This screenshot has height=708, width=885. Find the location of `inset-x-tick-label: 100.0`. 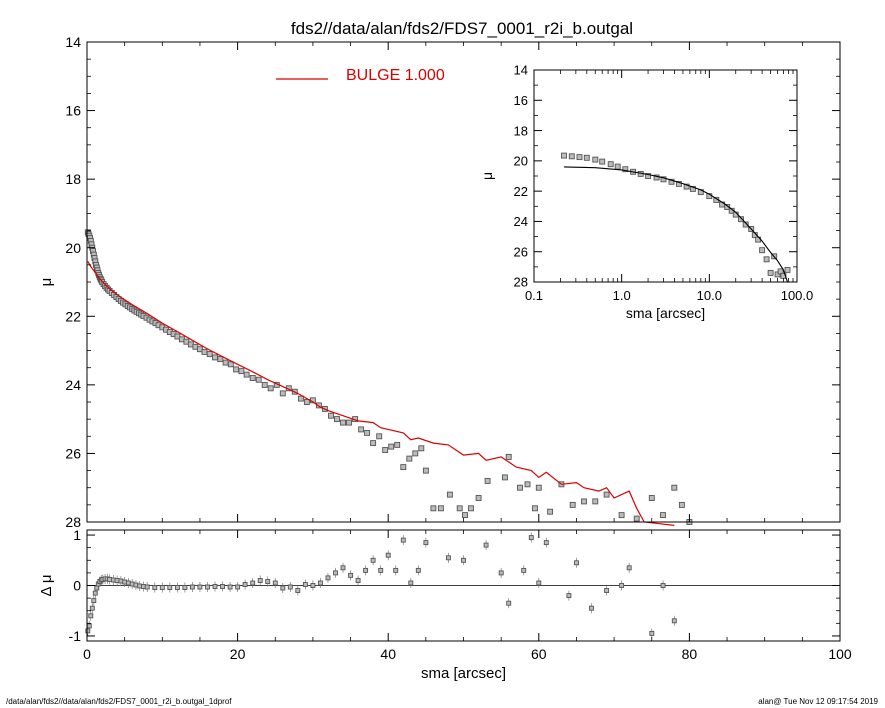

inset-x-tick-label: 100.0 is located at coordinates (797, 295).